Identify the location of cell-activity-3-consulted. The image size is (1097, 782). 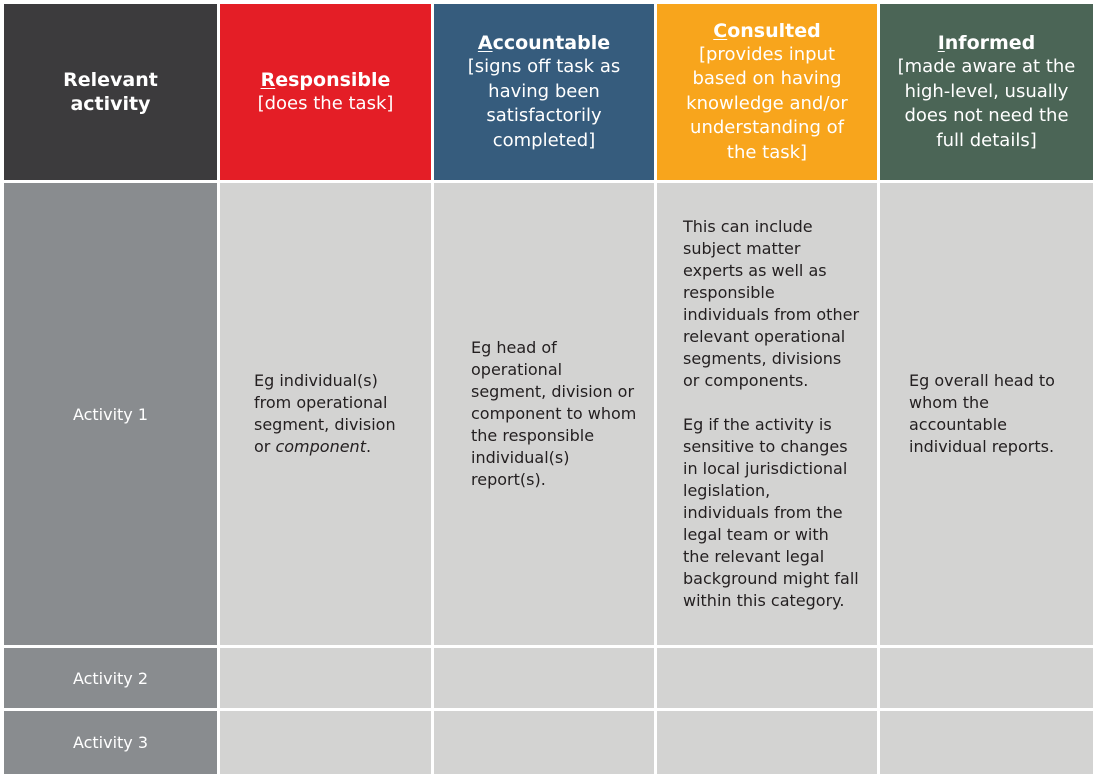
(767, 742).